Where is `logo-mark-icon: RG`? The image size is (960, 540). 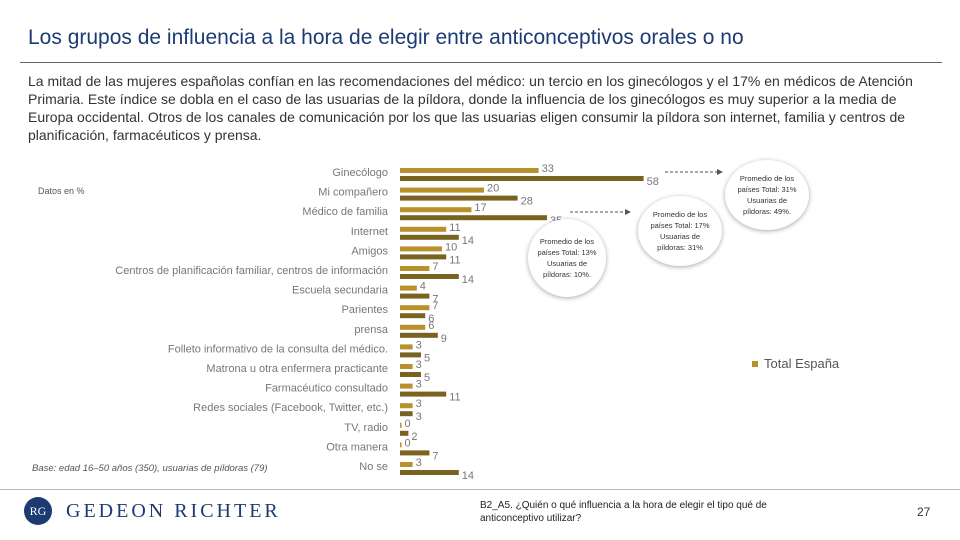
logo-mark-icon: RG is located at coordinates (38, 511).